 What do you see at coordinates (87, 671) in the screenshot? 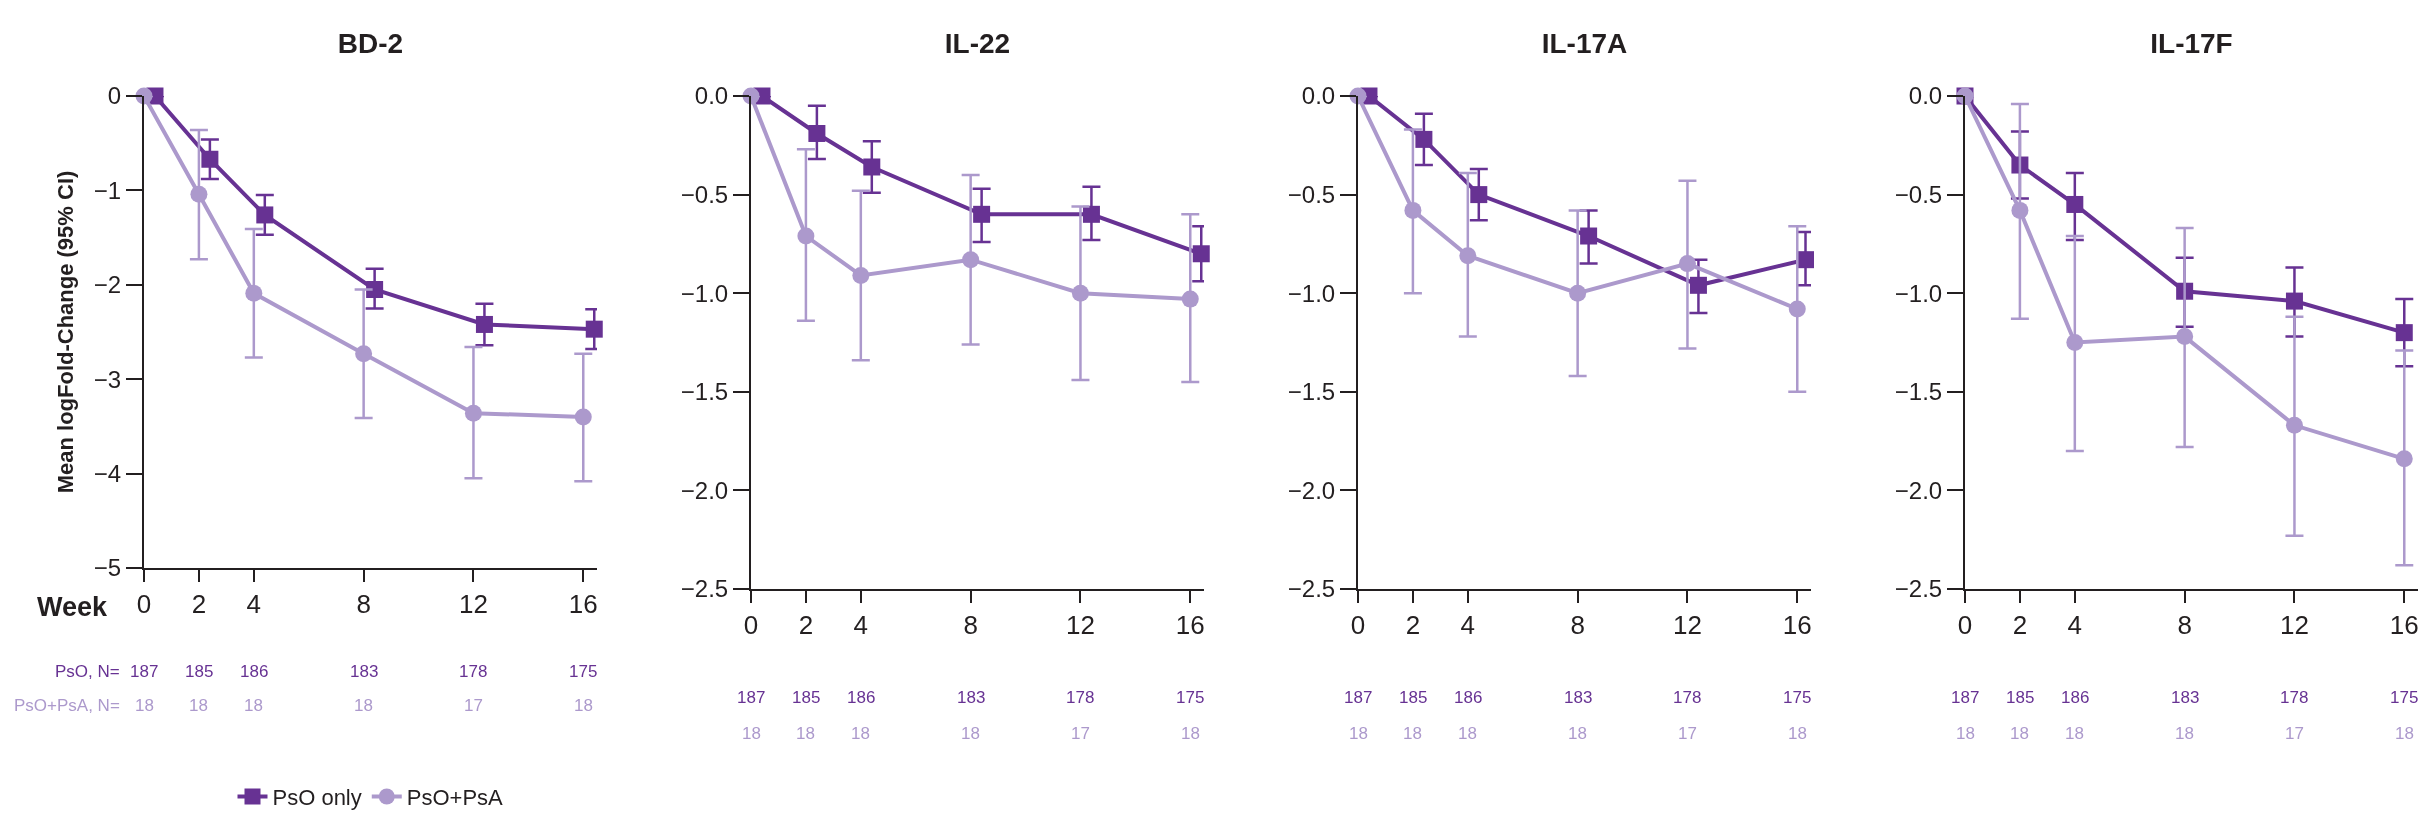
I see `text: PsO, N=` at bounding box center [87, 671].